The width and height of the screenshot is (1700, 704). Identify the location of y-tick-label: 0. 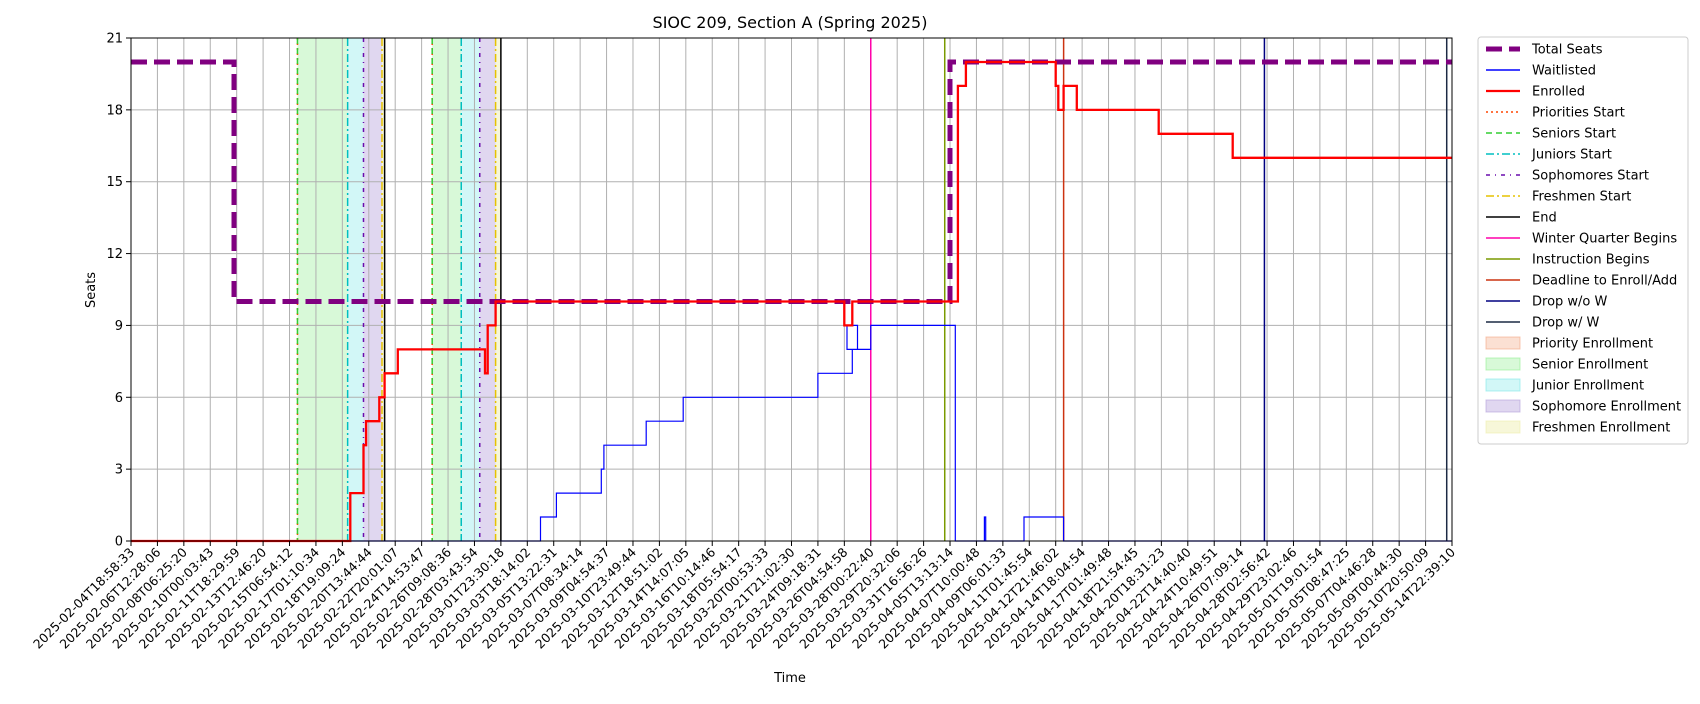
(119, 542).